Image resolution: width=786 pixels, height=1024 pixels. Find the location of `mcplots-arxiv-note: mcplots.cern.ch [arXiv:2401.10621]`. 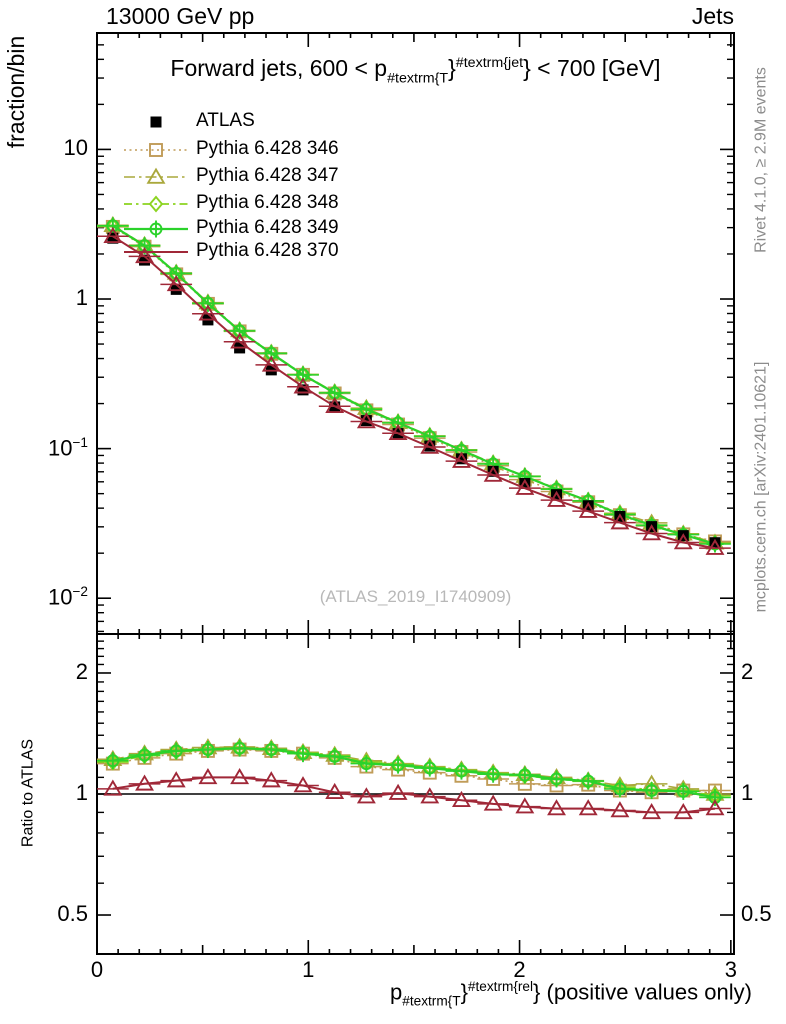

mcplots-arxiv-note: mcplots.cern.ch [arXiv:2401.10621] is located at coordinates (761, 487).